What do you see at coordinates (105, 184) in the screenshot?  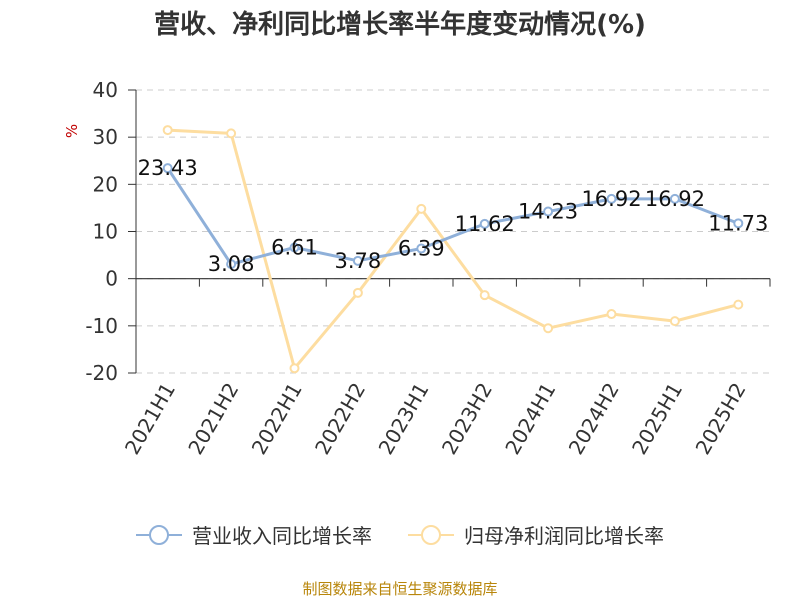 I see `y-tick-label: 20` at bounding box center [105, 184].